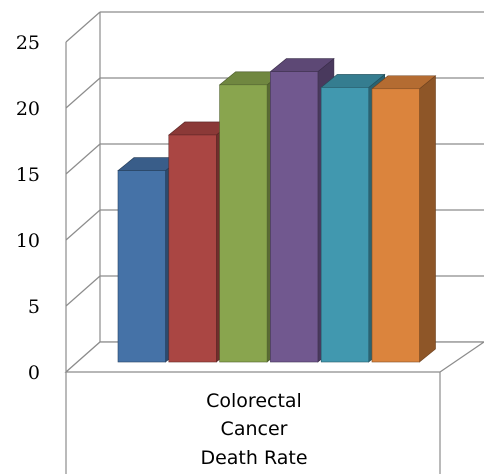 The width and height of the screenshot is (484, 474). What do you see at coordinates (28, 109) in the screenshot?
I see `y-tick-label-20: 20` at bounding box center [28, 109].